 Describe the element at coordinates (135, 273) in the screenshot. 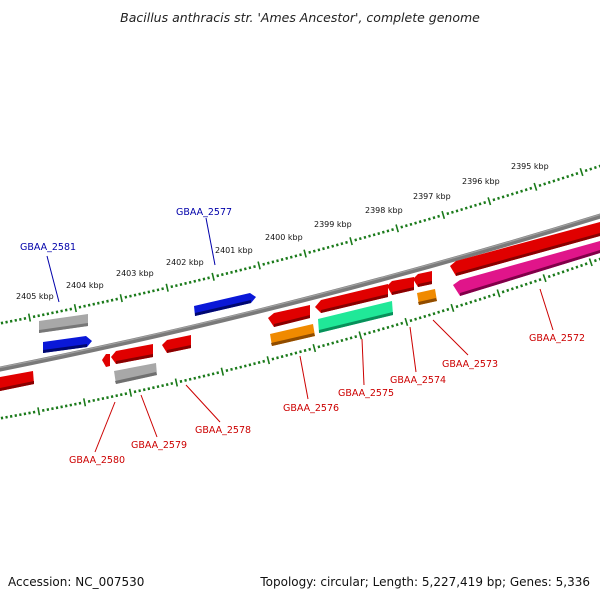

I see `kbp-label: 2403 kbp` at that location.